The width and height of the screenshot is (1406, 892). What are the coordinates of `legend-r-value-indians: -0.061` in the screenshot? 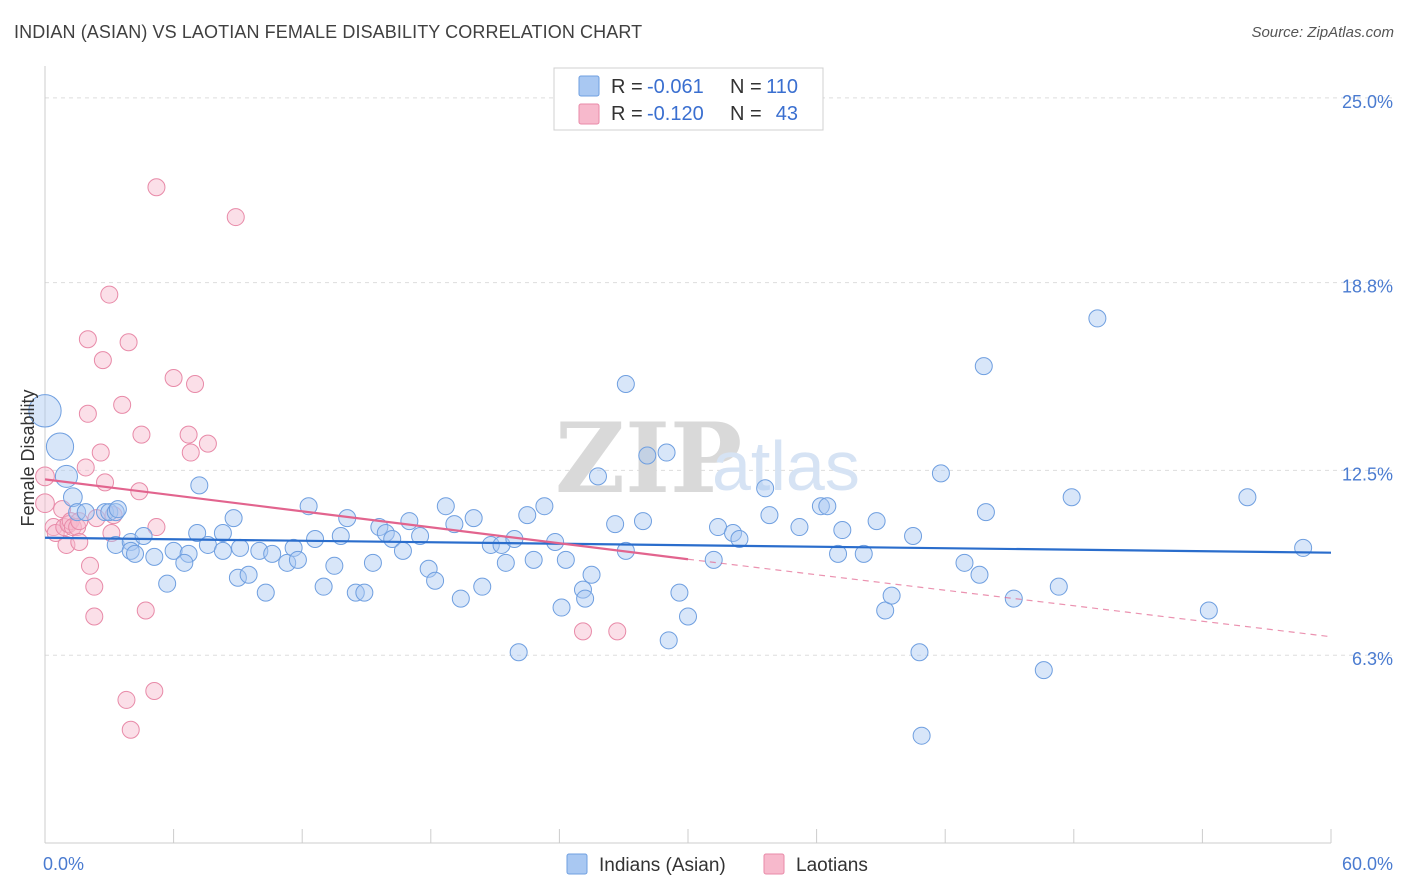 It's located at (675, 87).